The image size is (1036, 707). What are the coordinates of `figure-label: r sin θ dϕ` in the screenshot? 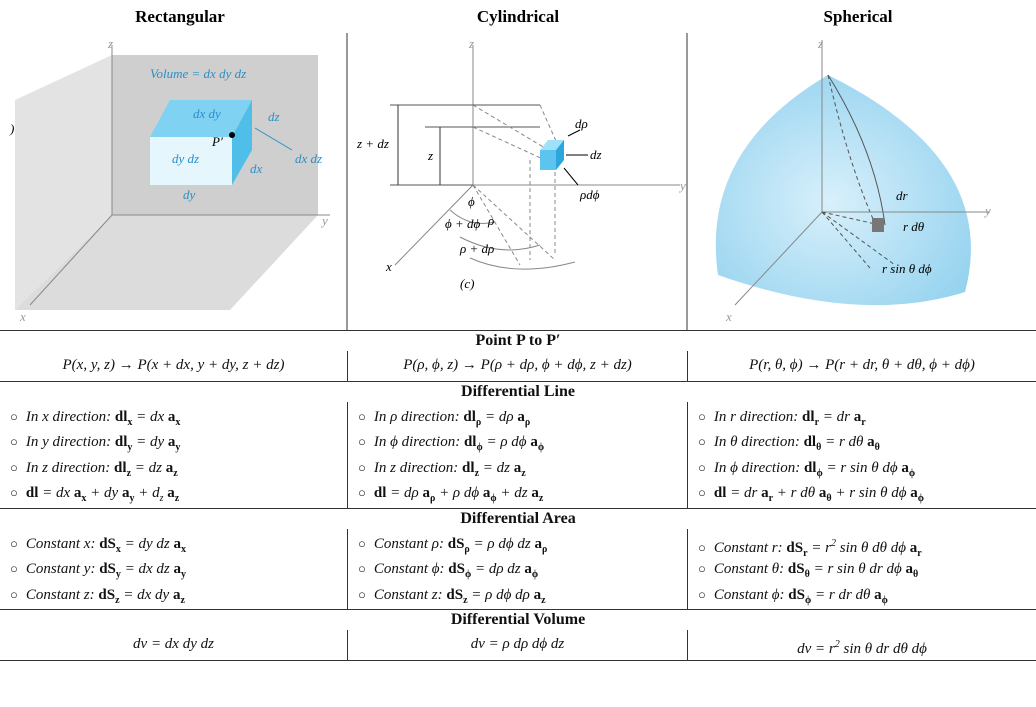 It's located at (907, 268).